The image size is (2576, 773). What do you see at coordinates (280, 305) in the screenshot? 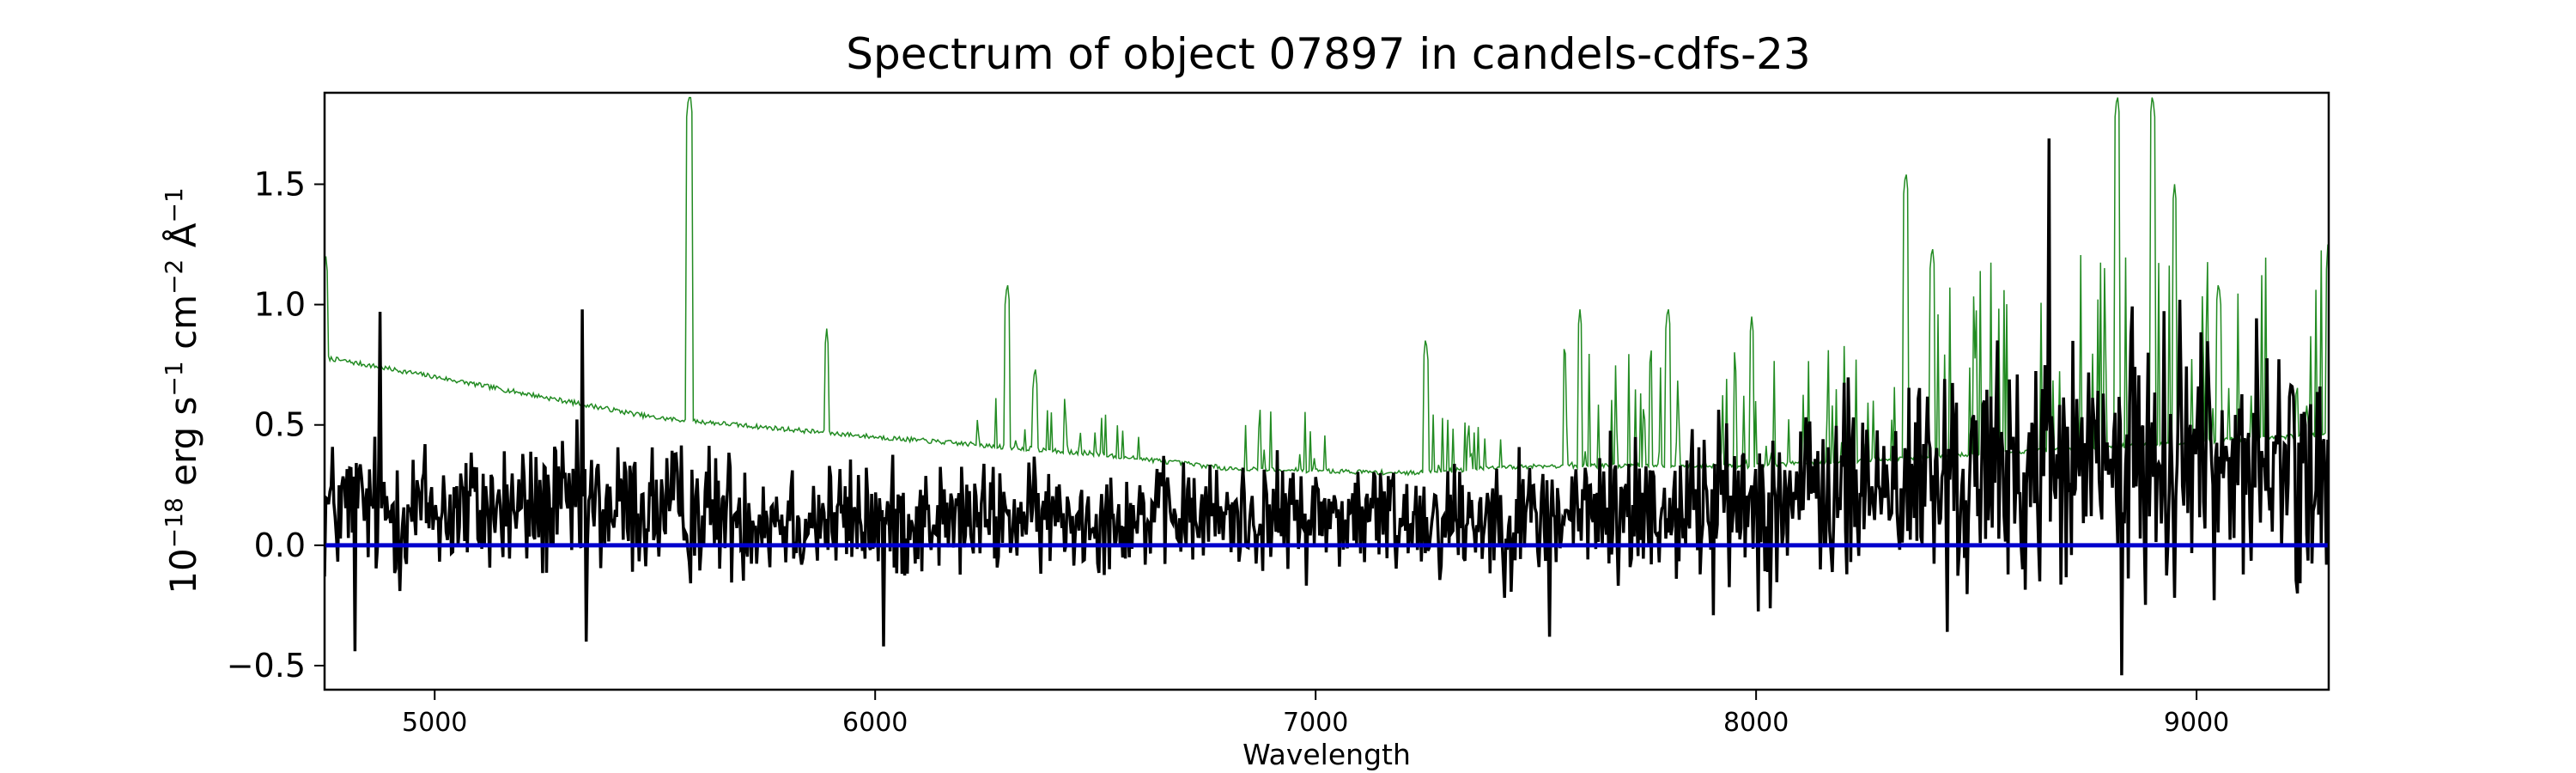
I see `y-tick-label: 1.0` at bounding box center [280, 305].